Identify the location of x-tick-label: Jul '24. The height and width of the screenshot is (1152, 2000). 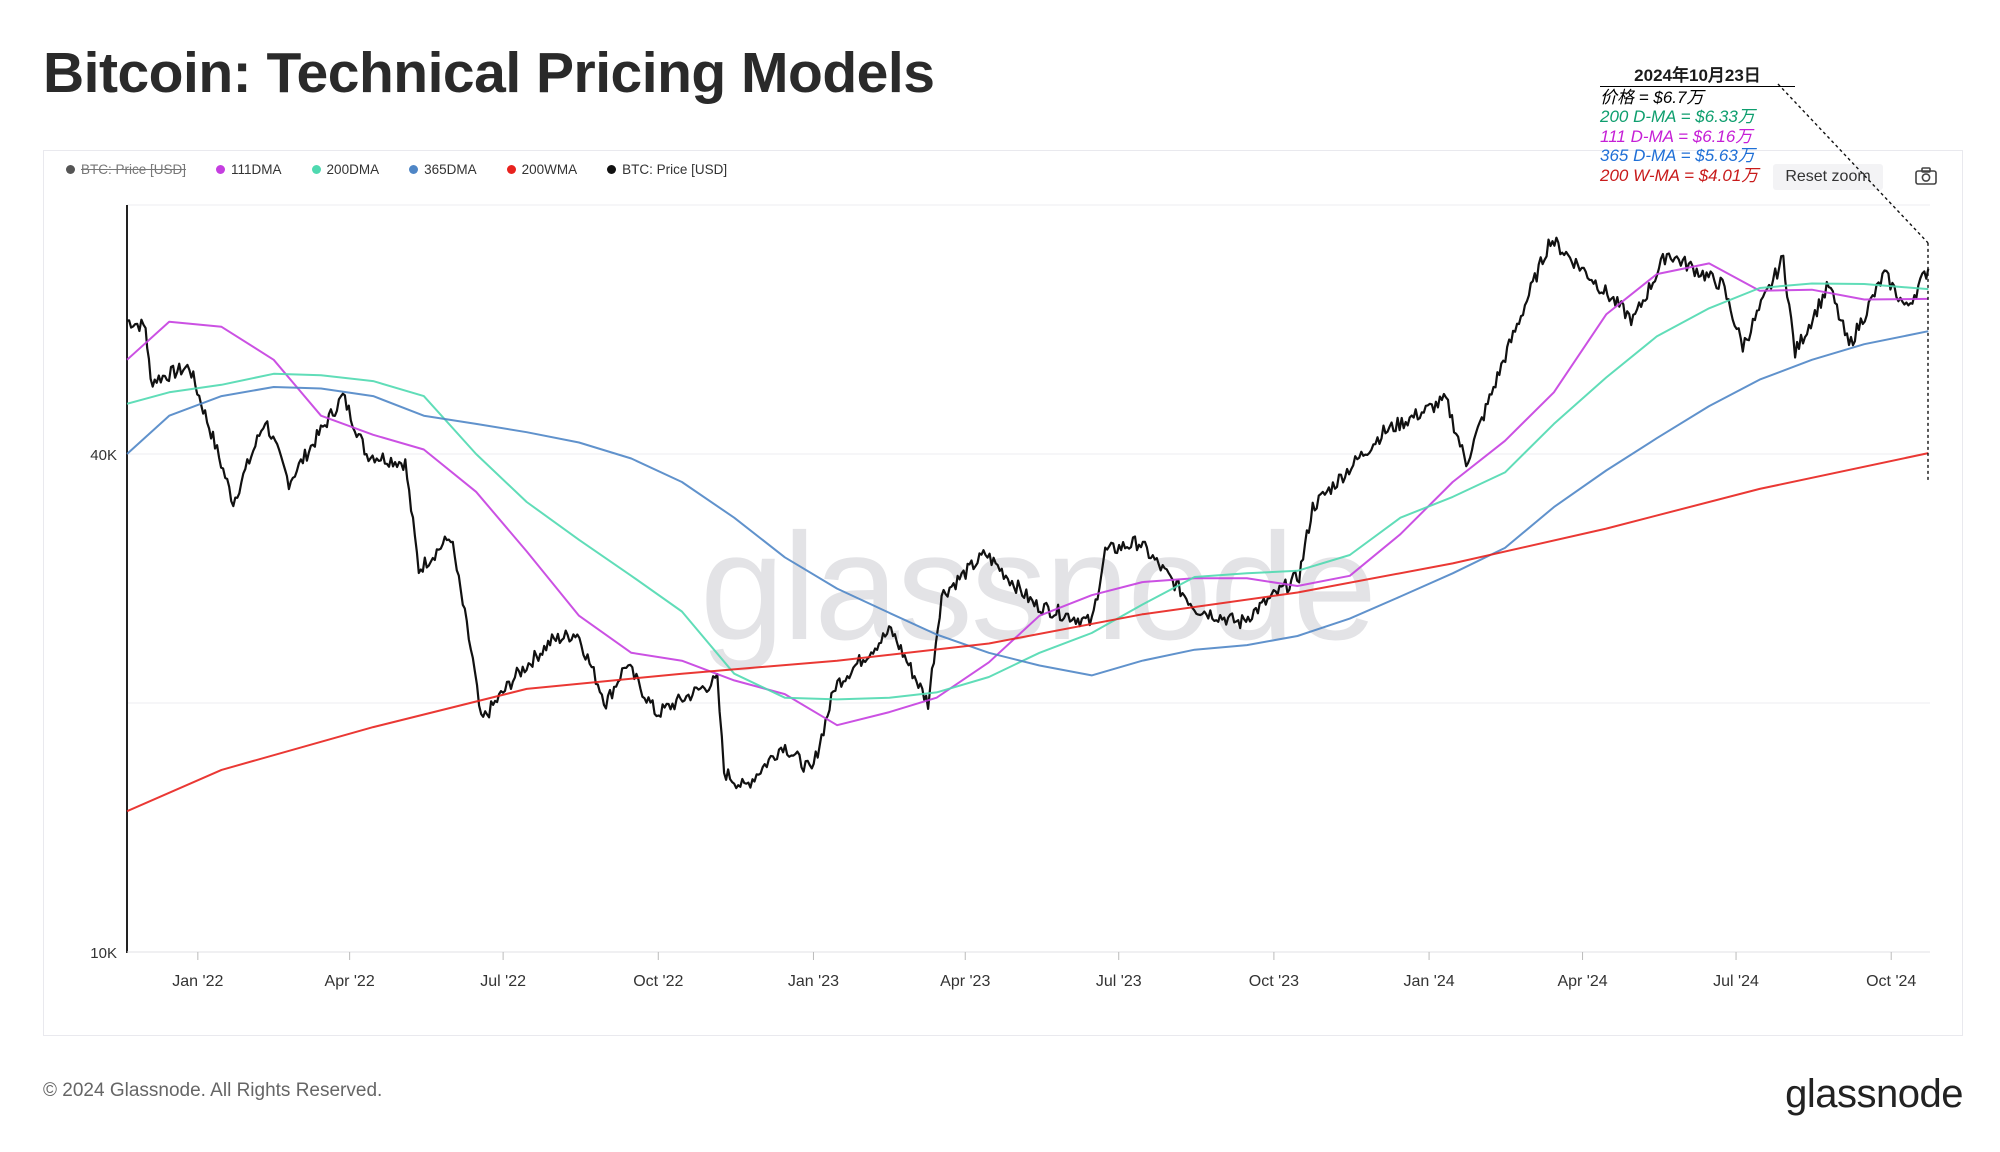
(1736, 981).